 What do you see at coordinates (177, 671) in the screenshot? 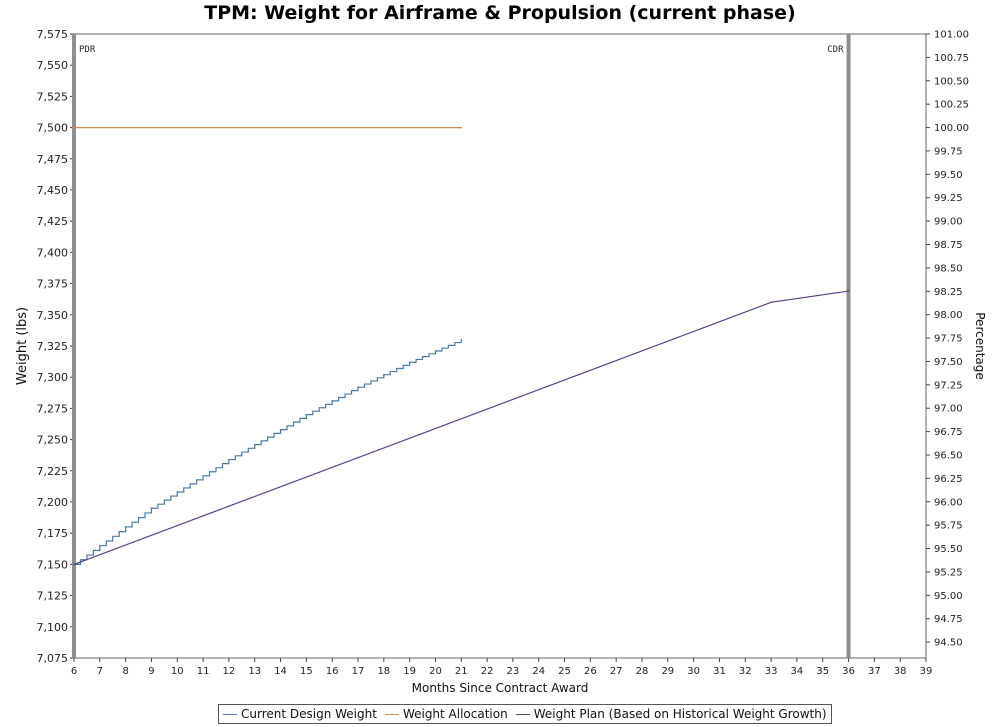
I see `x-tick-label: 10` at bounding box center [177, 671].